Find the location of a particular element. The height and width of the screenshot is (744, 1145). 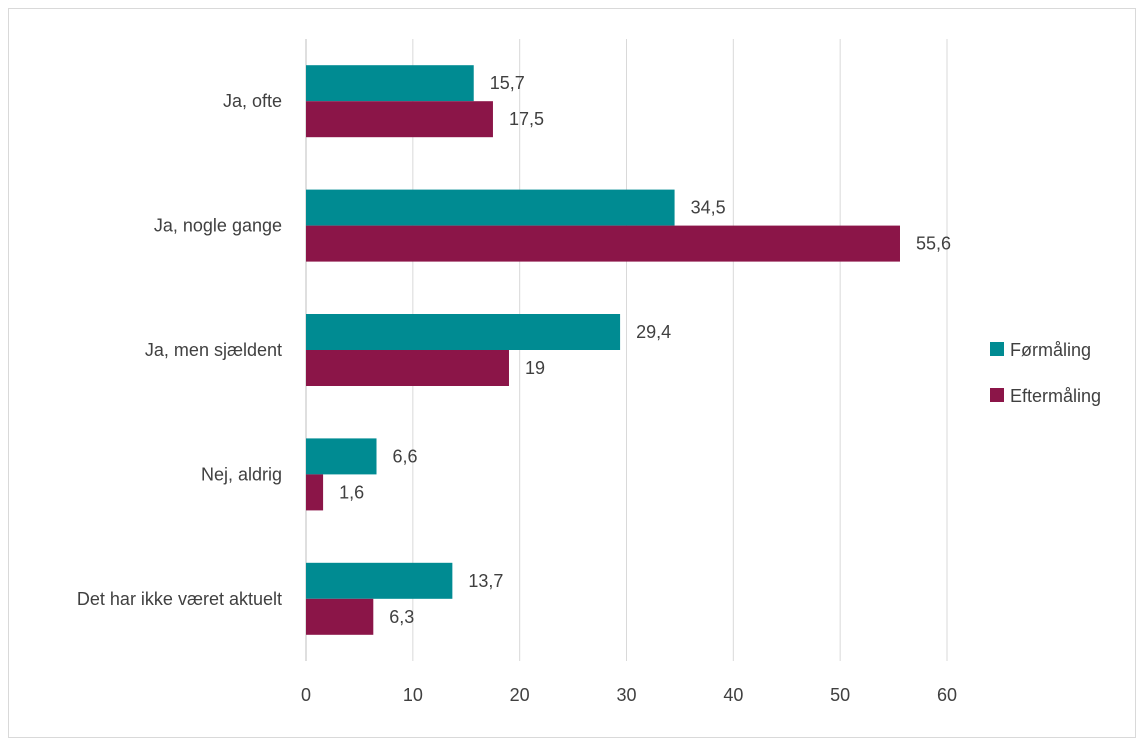

data-label: 17,5 is located at coordinates (526, 119).